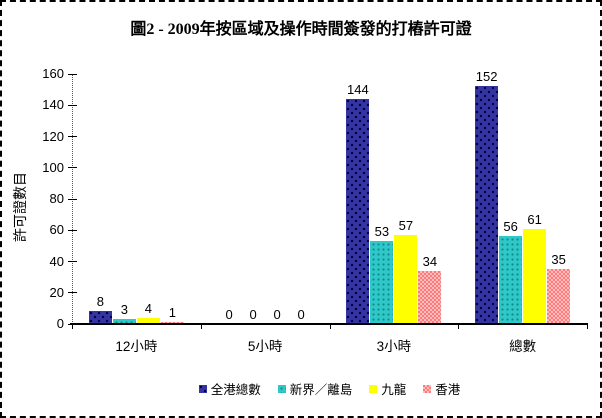 Image resolution: width=602 pixels, height=418 pixels. I want to click on bar-value-label: 35, so click(558, 259).